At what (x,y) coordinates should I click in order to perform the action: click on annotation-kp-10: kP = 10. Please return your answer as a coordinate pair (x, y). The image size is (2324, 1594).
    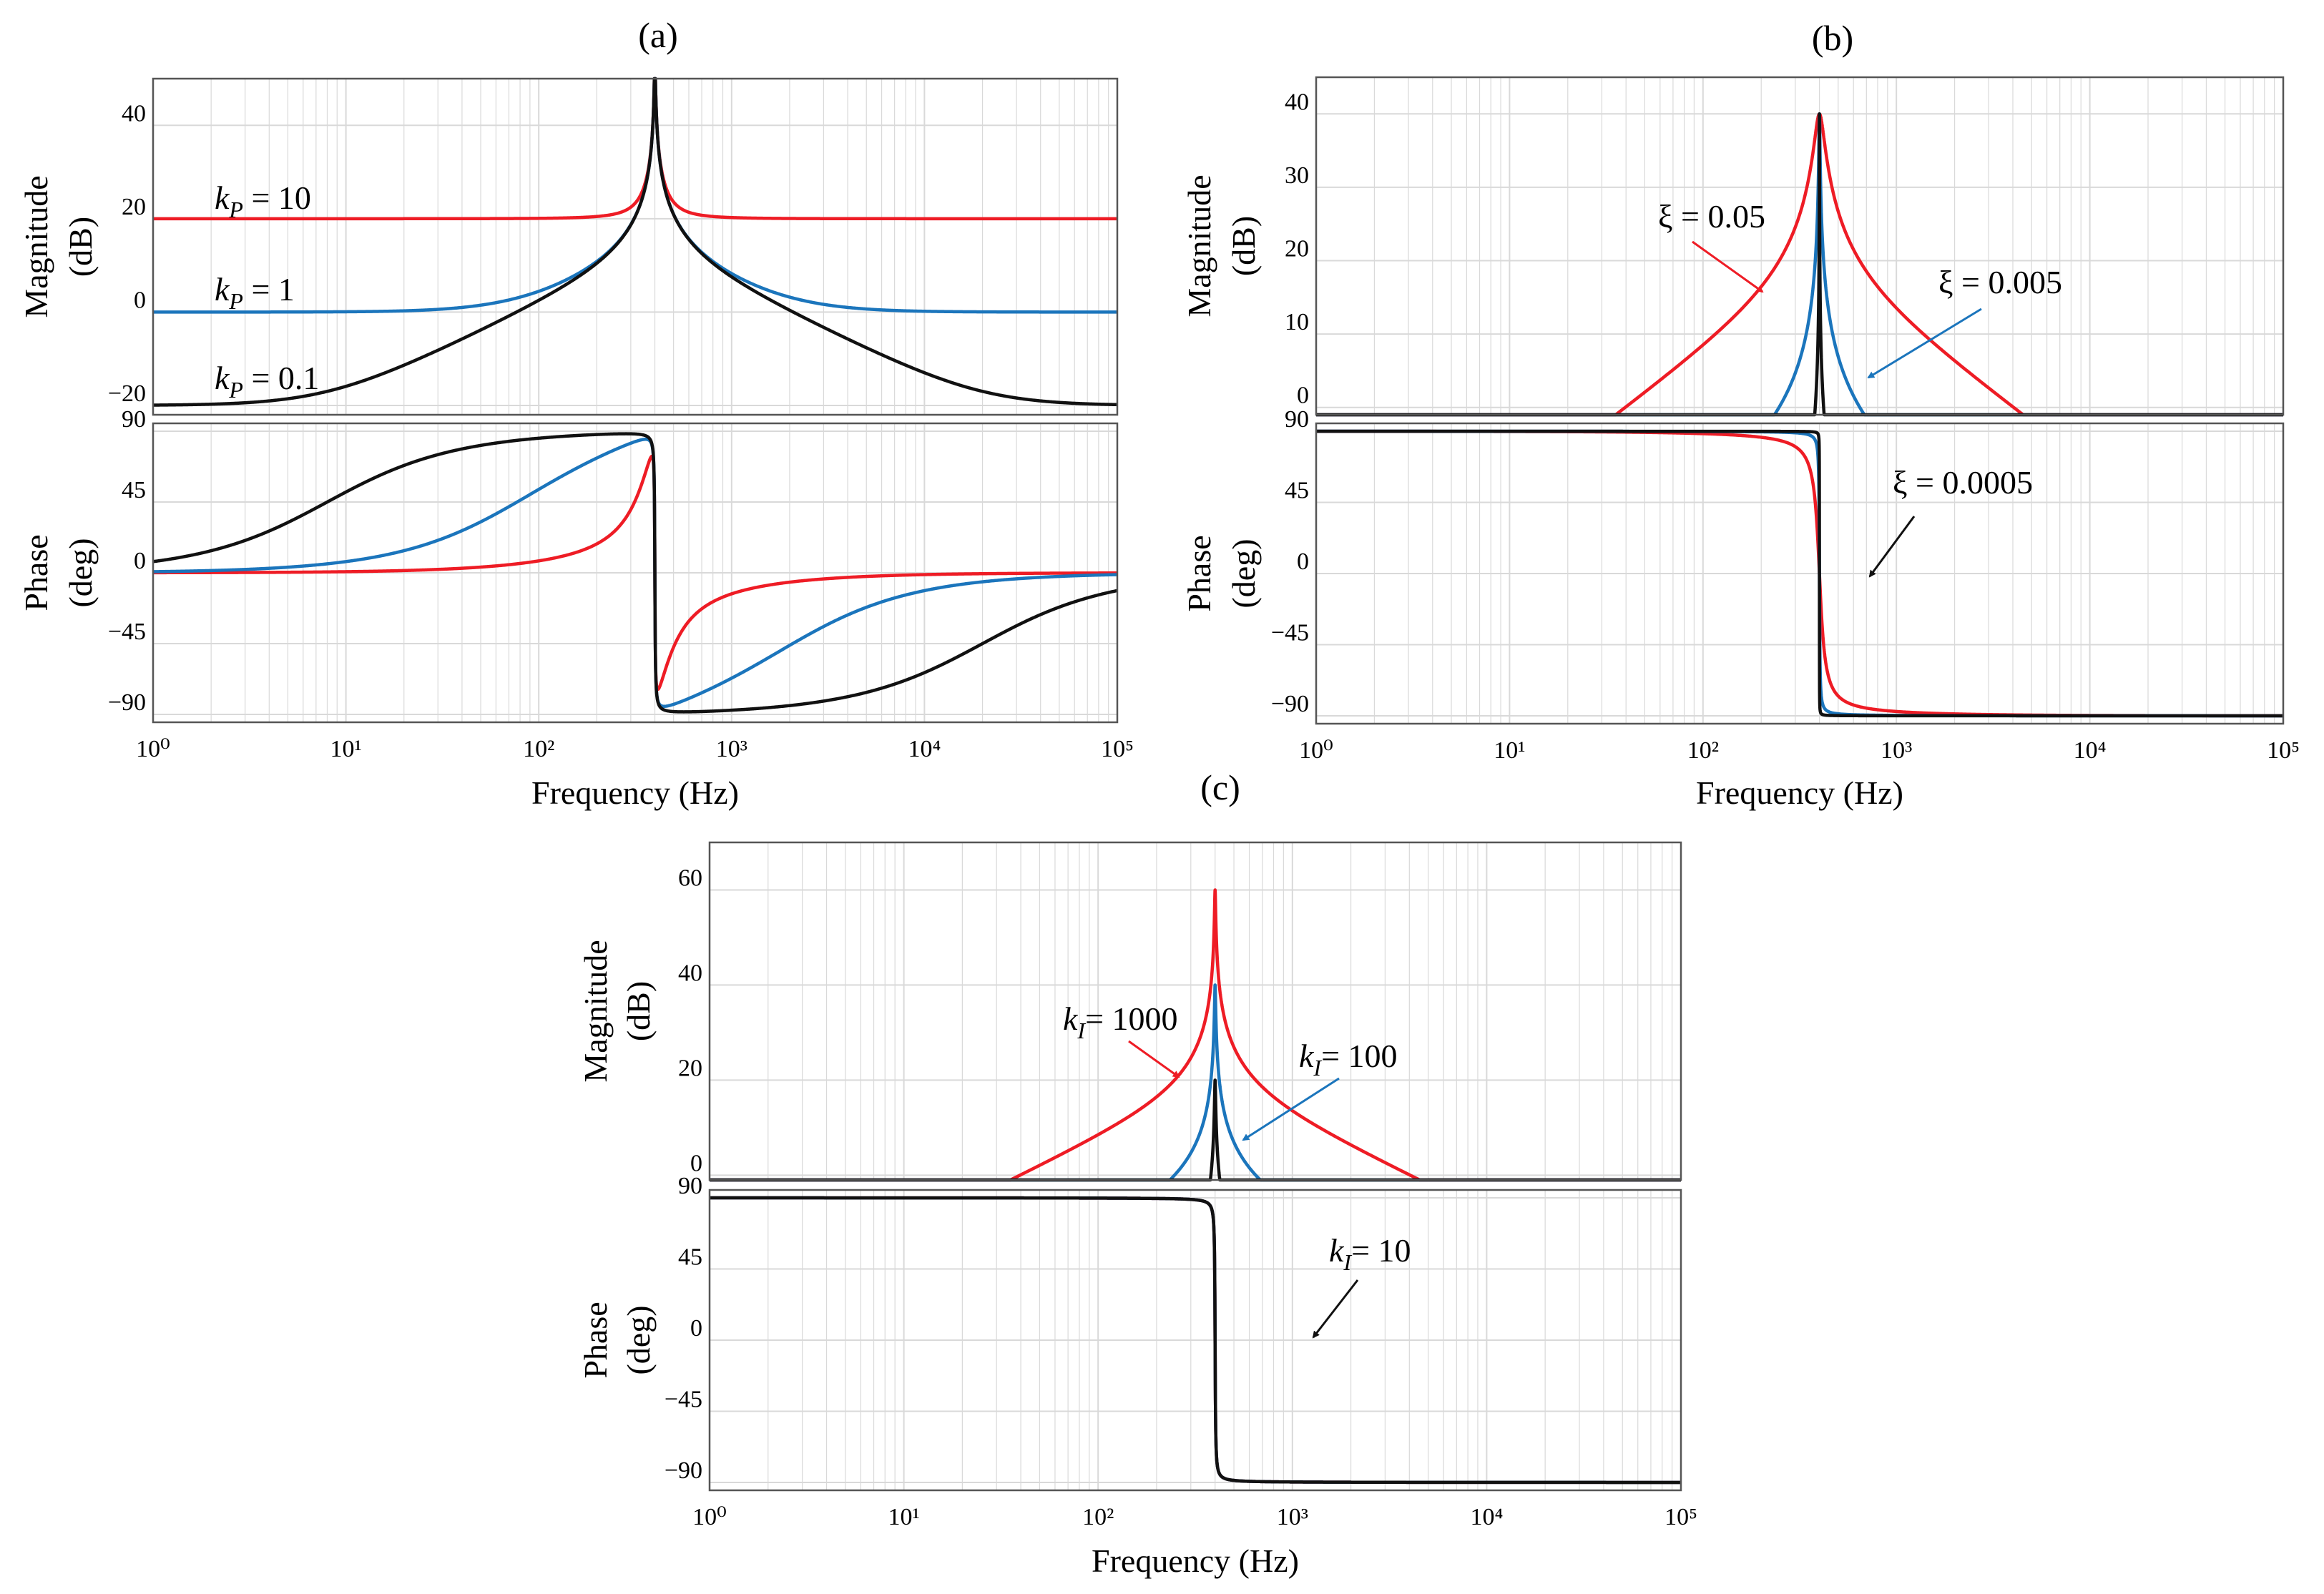
    Looking at the image, I should click on (263, 200).